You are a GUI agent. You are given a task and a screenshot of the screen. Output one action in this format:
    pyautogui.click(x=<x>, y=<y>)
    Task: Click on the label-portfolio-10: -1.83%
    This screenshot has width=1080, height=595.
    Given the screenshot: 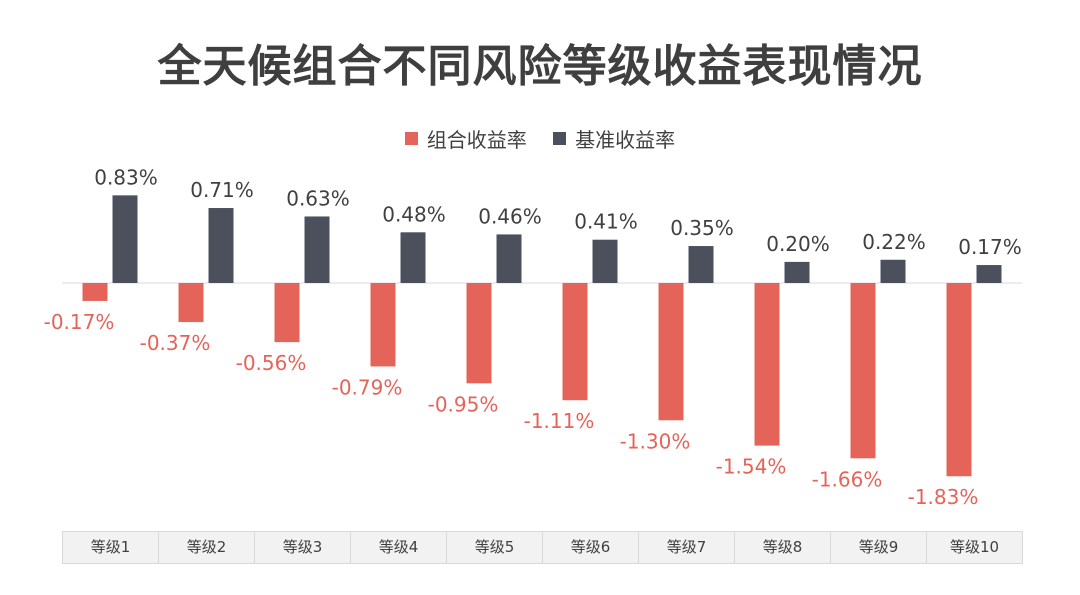 What is the action you would take?
    pyautogui.click(x=943, y=497)
    